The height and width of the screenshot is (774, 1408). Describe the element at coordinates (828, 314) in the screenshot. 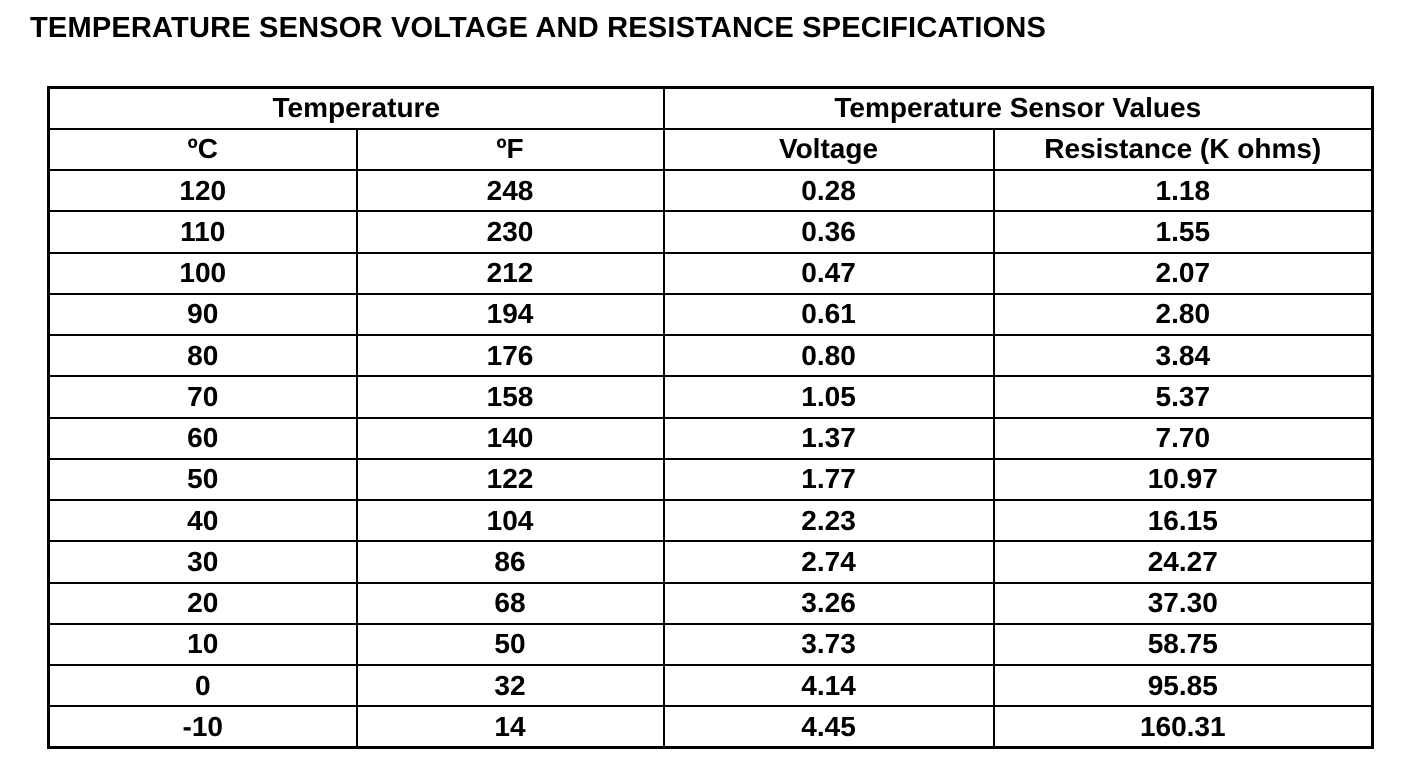

I see `table-cell: 0.61` at that location.